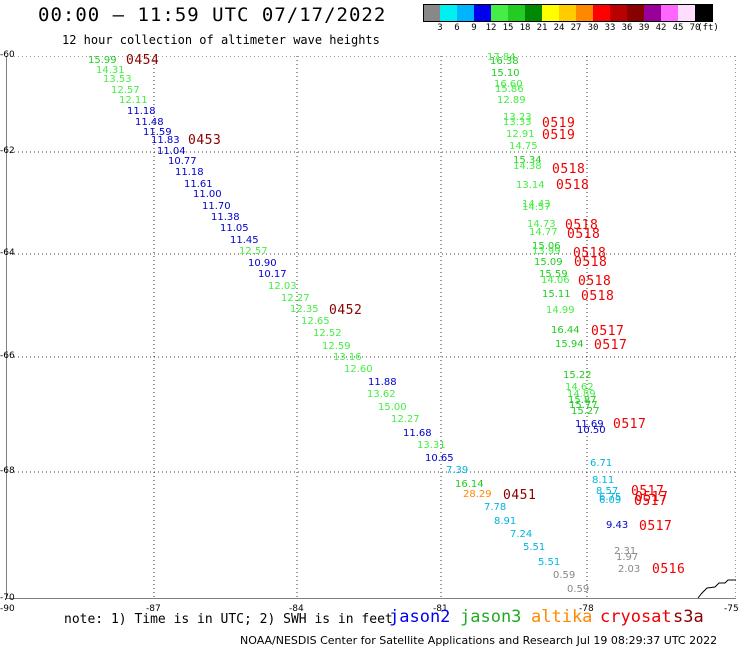 This screenshot has height=650, width=740. Describe the element at coordinates (110, 70) in the screenshot. I see `swh-value: 14.31` at that location.